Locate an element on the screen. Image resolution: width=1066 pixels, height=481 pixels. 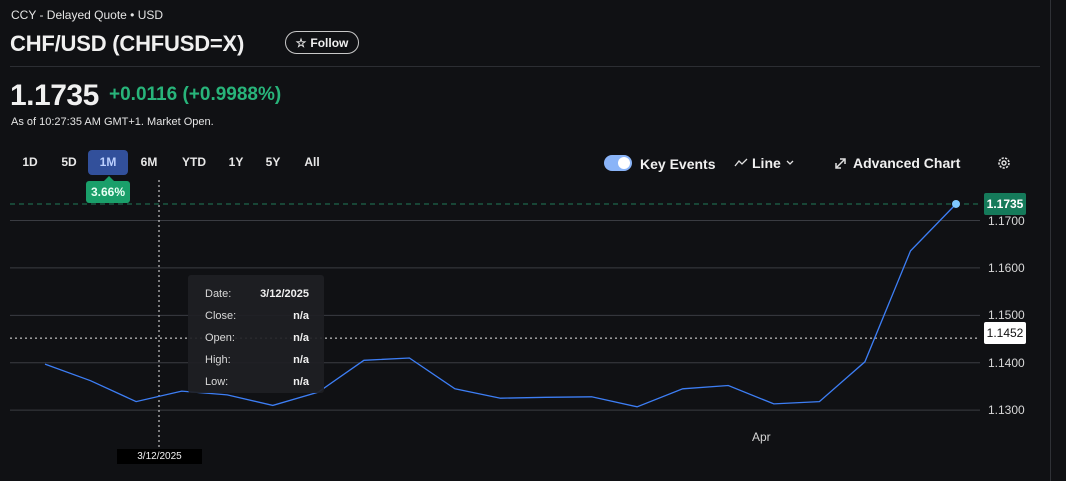
tooltip-row-open: Open: n/a is located at coordinates (257, 338).